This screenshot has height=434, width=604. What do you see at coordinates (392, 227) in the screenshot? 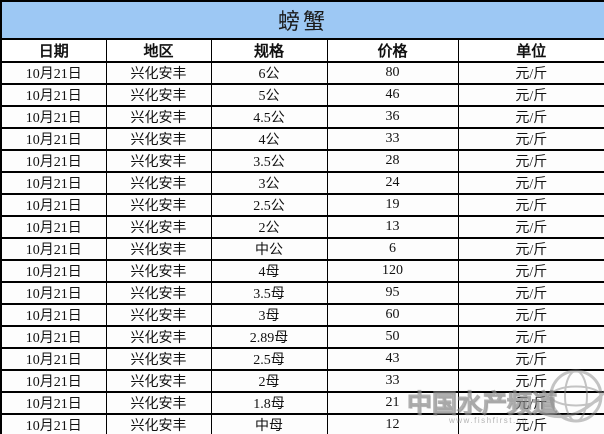
I see `cell-price: 13` at bounding box center [392, 227].